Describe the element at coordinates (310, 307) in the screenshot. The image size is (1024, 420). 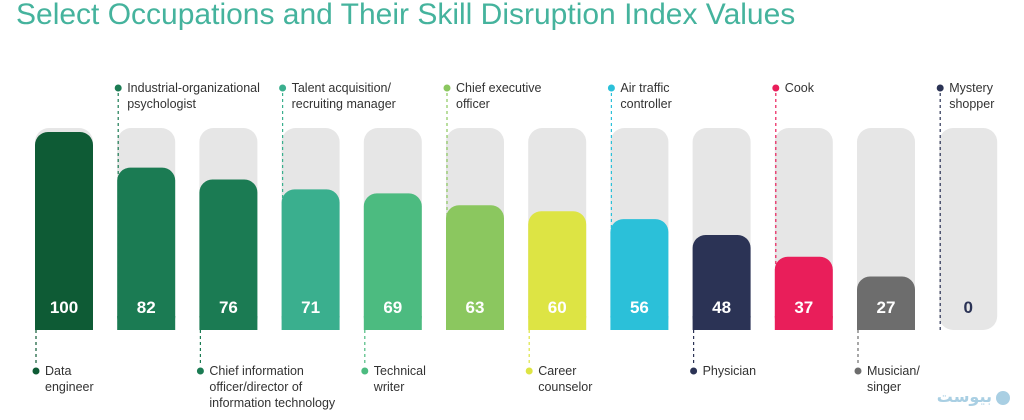
I see `bar-value-label: 71` at that location.